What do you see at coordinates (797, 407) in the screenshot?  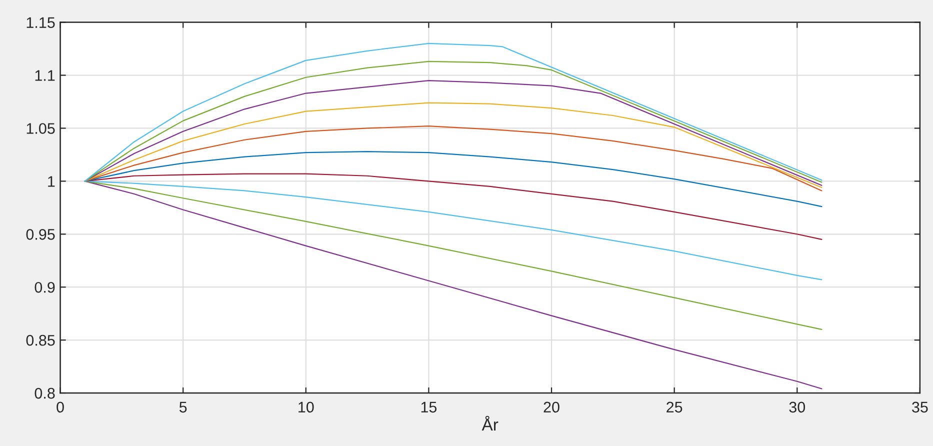 I see `x-tick-label: 30` at bounding box center [797, 407].